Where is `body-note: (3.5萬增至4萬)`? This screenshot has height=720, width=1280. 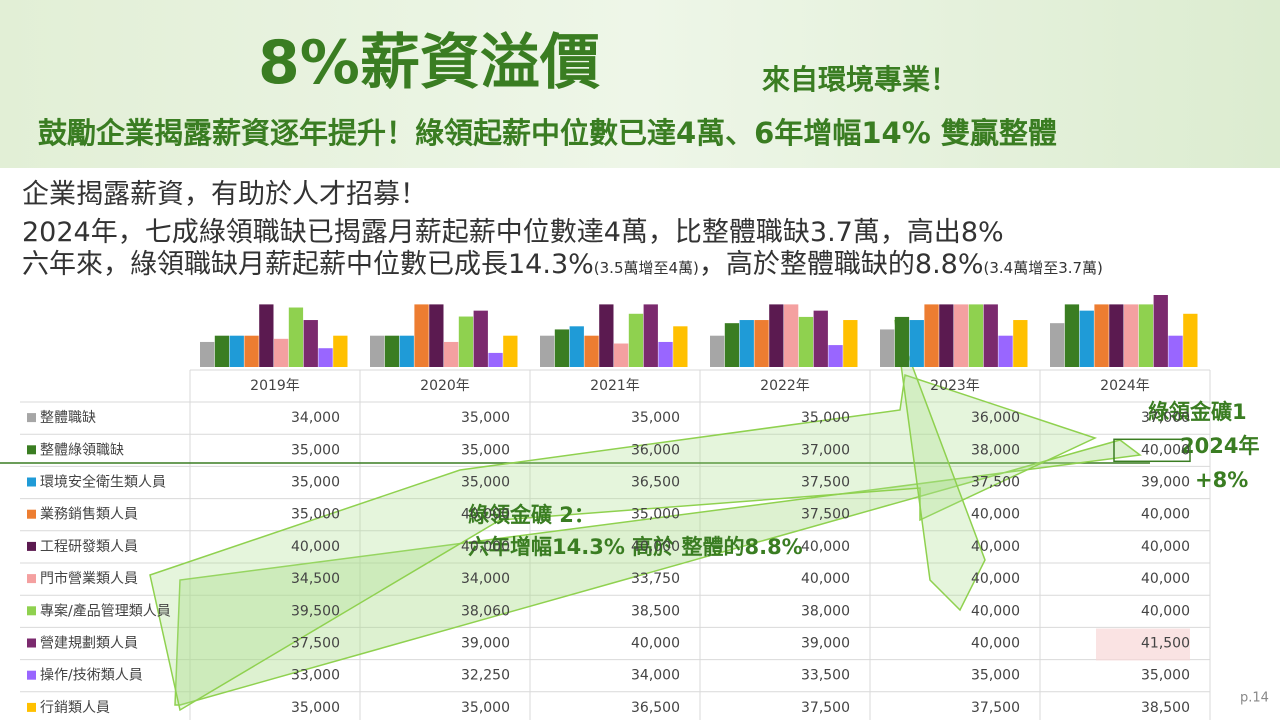 body-note: (3.5萬增至4萬) is located at coordinates (646, 268).